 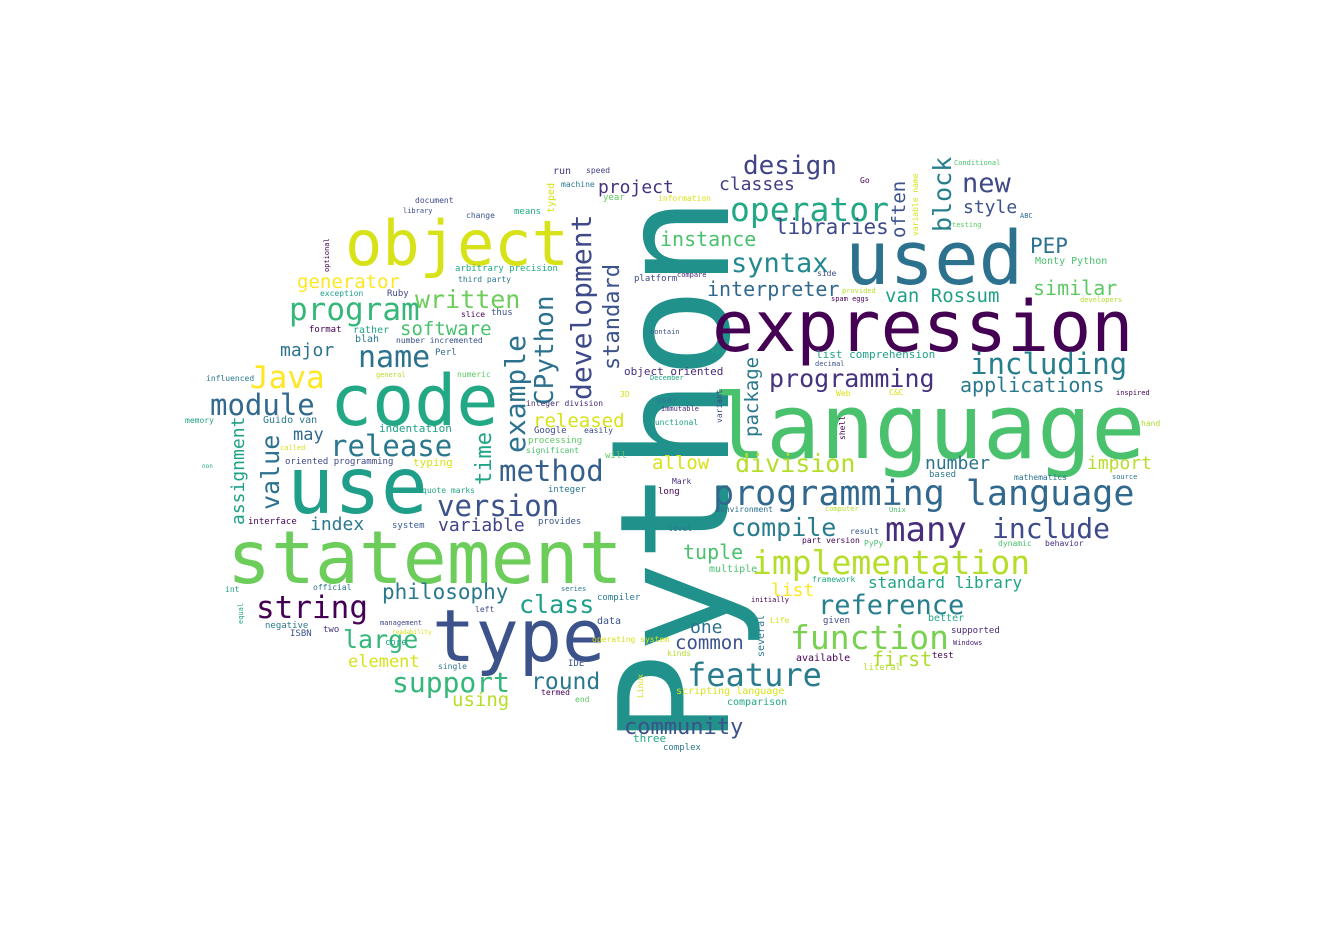 What do you see at coordinates (1071, 261) in the screenshot?
I see `word-monty-python: Monty Python` at bounding box center [1071, 261].